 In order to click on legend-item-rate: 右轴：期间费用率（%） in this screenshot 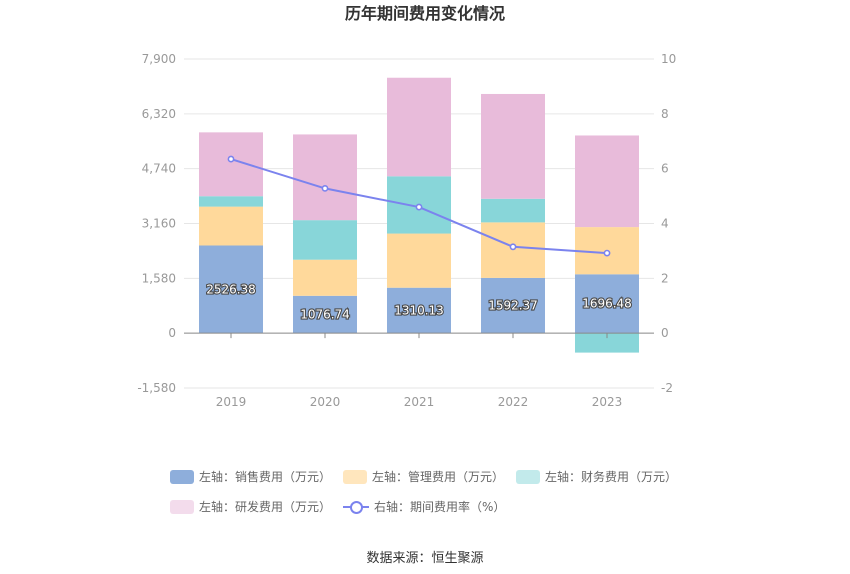, I will do `click(424, 506)`.